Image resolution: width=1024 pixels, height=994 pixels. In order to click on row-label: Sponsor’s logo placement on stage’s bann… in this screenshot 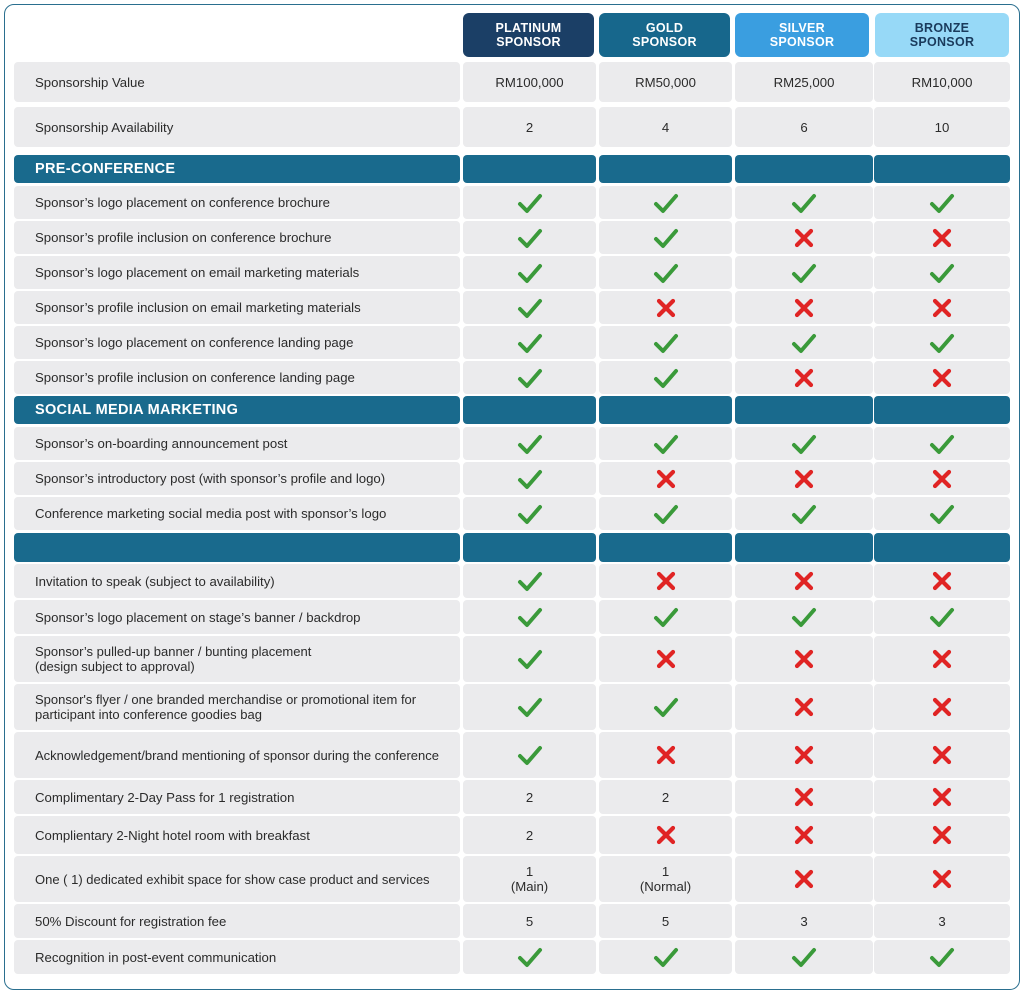, I will do `click(237, 617)`.